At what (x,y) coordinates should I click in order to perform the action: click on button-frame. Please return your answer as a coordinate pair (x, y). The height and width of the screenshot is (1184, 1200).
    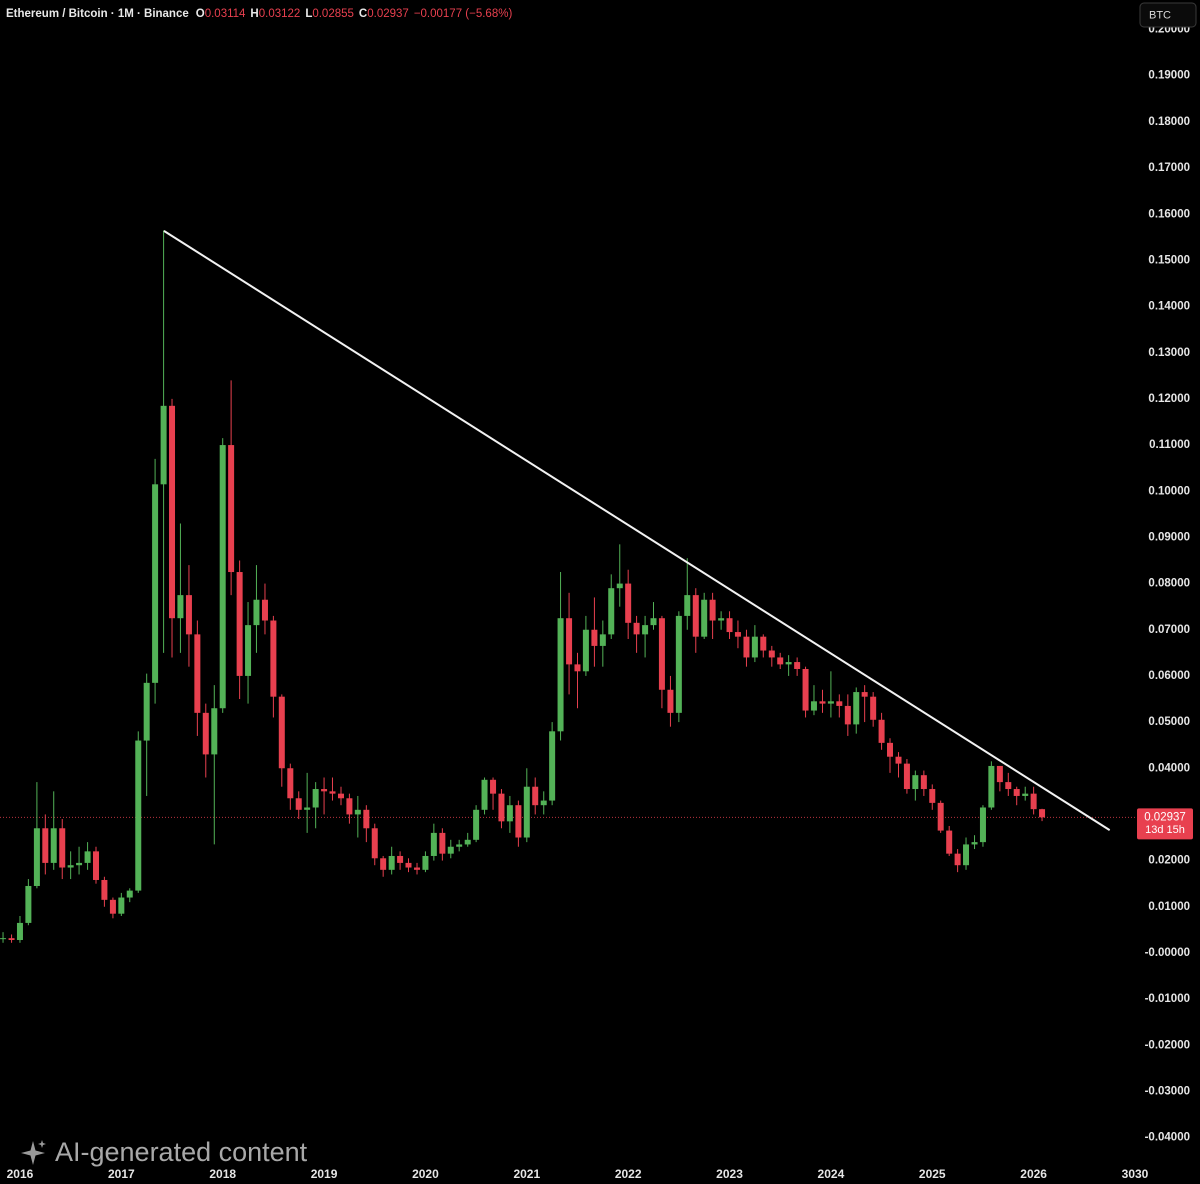
    Looking at the image, I should click on (1168, 15).